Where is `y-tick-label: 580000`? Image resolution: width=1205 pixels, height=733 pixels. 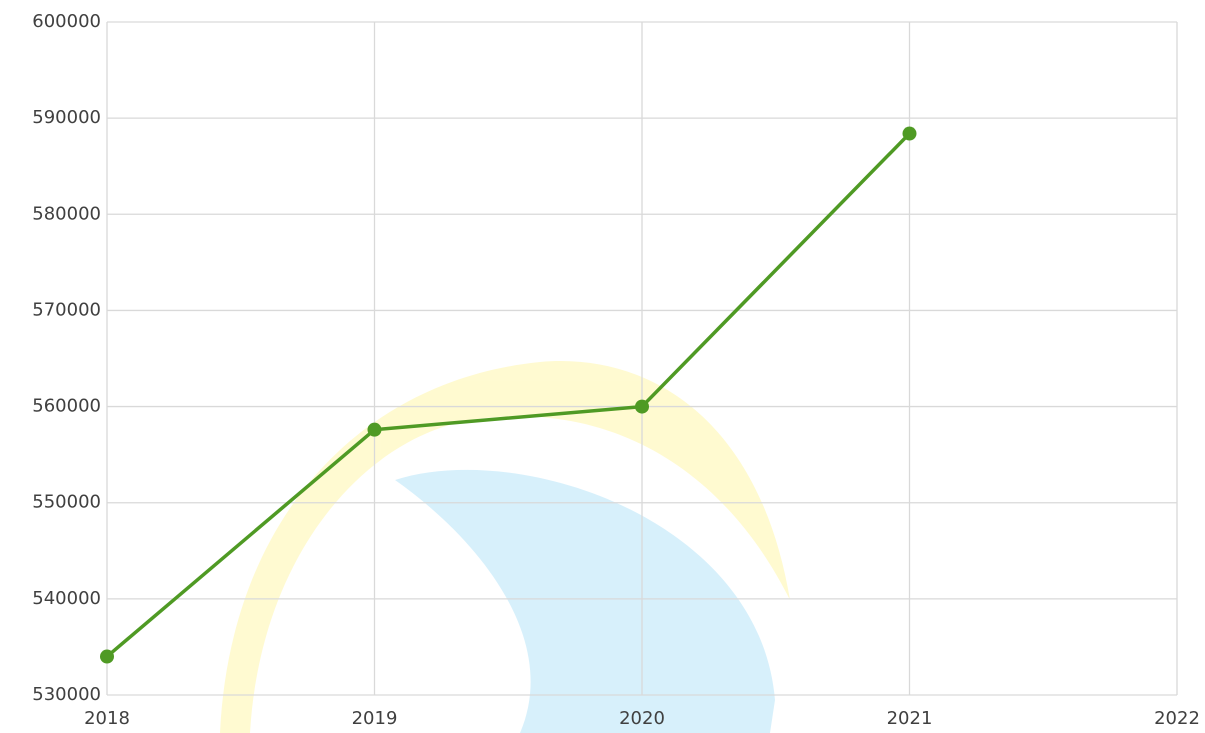
y-tick-label: 580000 is located at coordinates (66, 213).